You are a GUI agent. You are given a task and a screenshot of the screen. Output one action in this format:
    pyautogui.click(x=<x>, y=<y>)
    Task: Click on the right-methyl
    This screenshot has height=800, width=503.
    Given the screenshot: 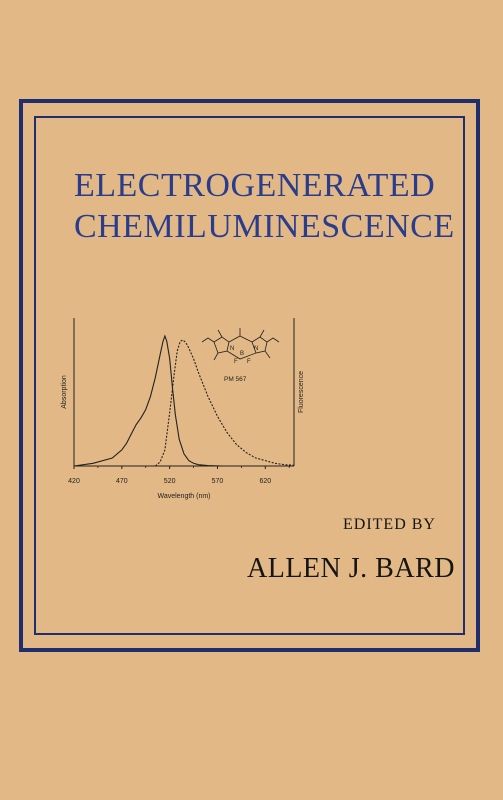 What is the action you would take?
    pyautogui.click(x=262, y=333)
    